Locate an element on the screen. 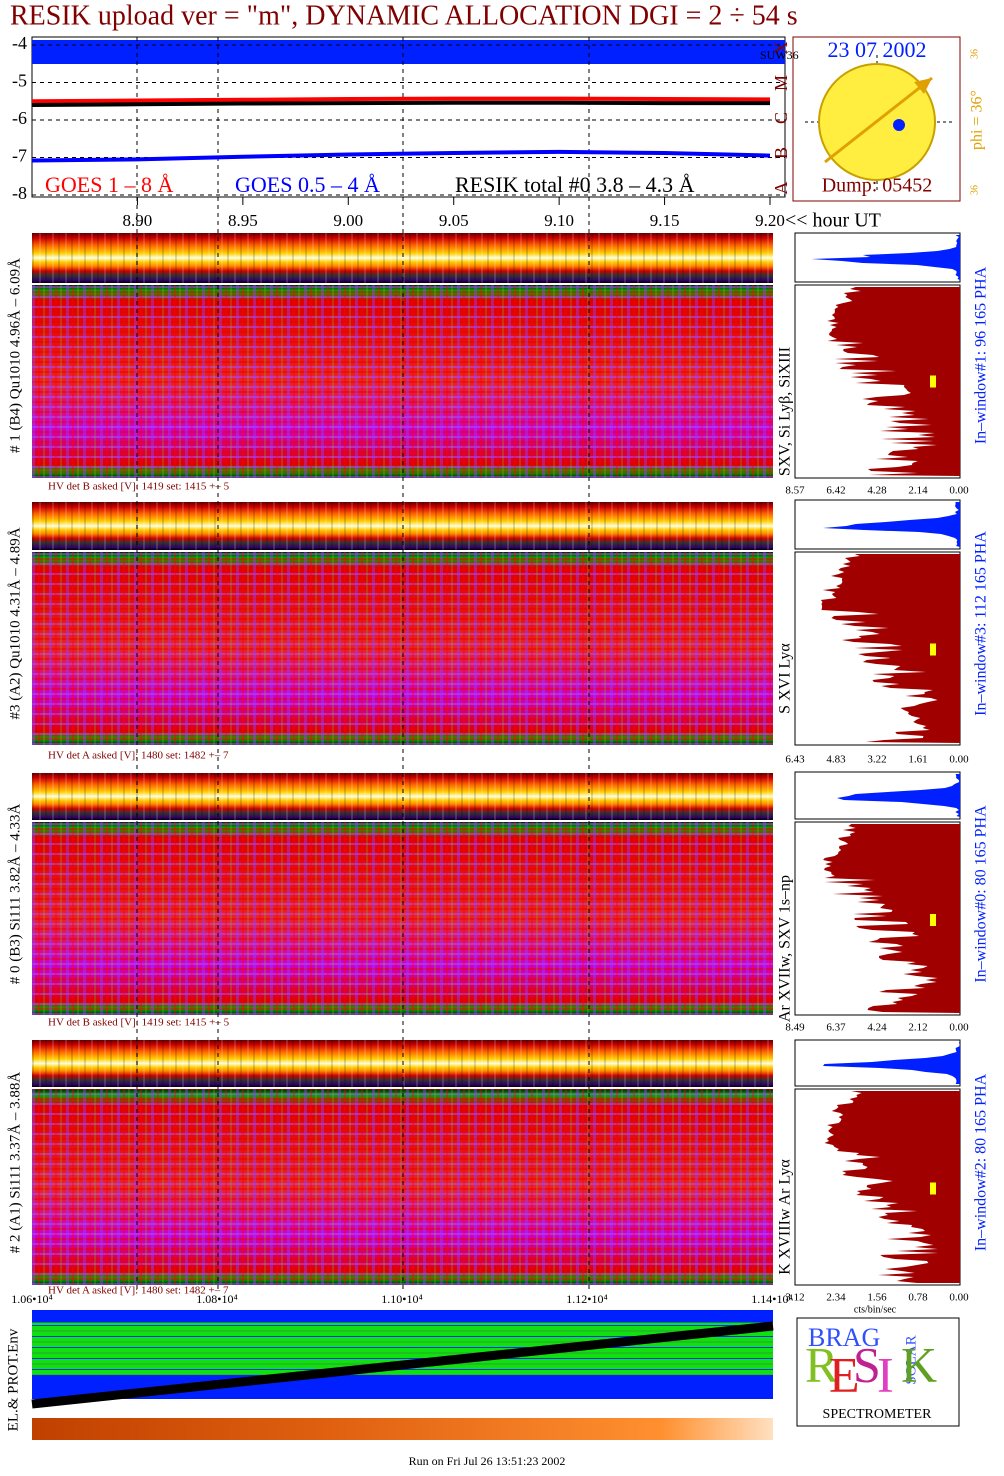 The image size is (1004, 1476). arrow is located at coordinates (878, 120).